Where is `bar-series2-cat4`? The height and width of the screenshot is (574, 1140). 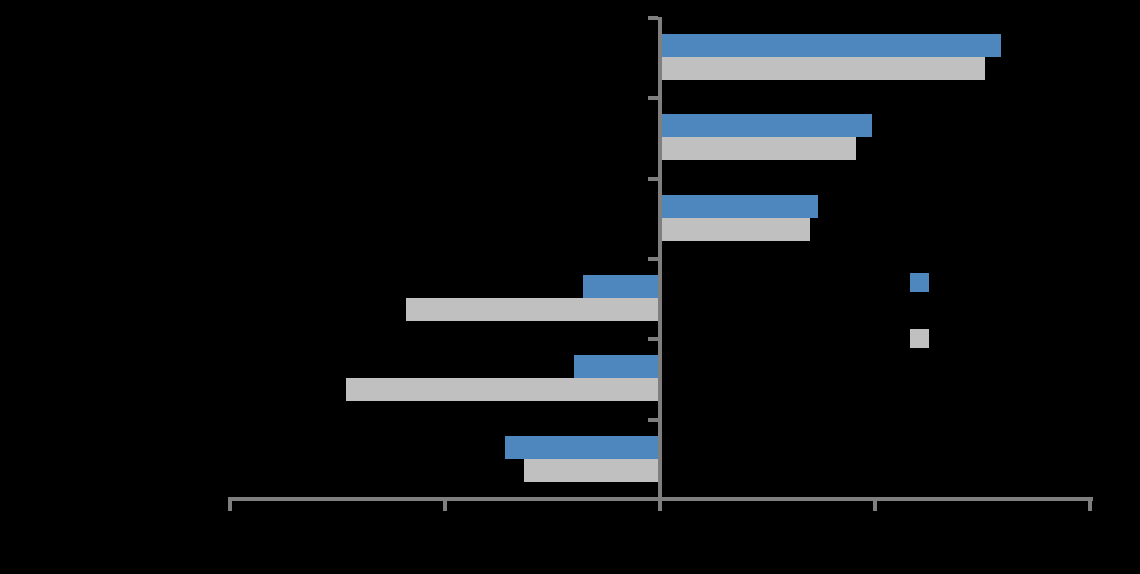
bar-series2-cat4 is located at coordinates (532, 309).